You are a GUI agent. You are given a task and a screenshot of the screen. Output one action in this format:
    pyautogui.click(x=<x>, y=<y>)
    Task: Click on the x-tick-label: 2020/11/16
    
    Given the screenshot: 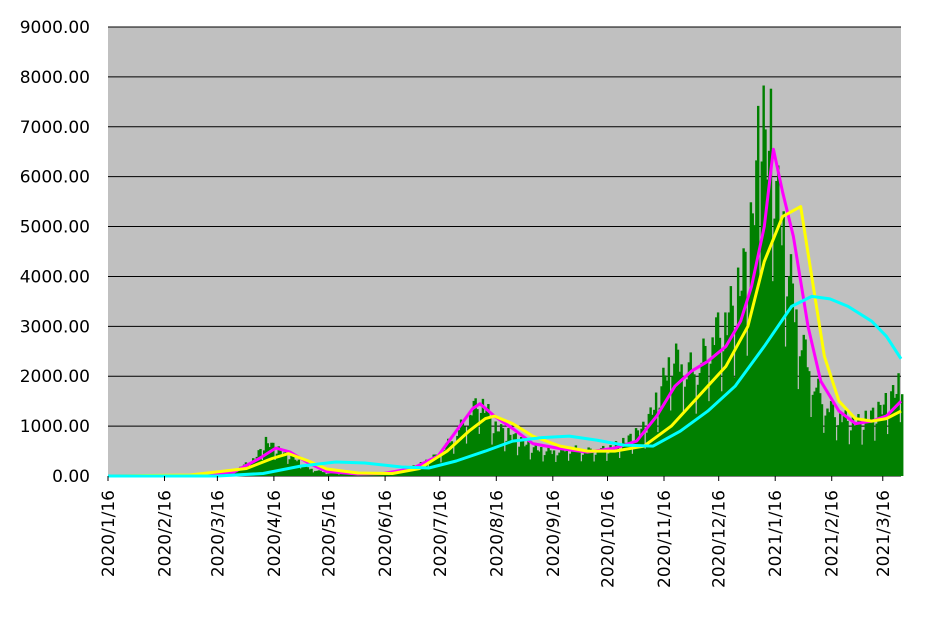 What is the action you would take?
    pyautogui.click(x=665, y=539)
    